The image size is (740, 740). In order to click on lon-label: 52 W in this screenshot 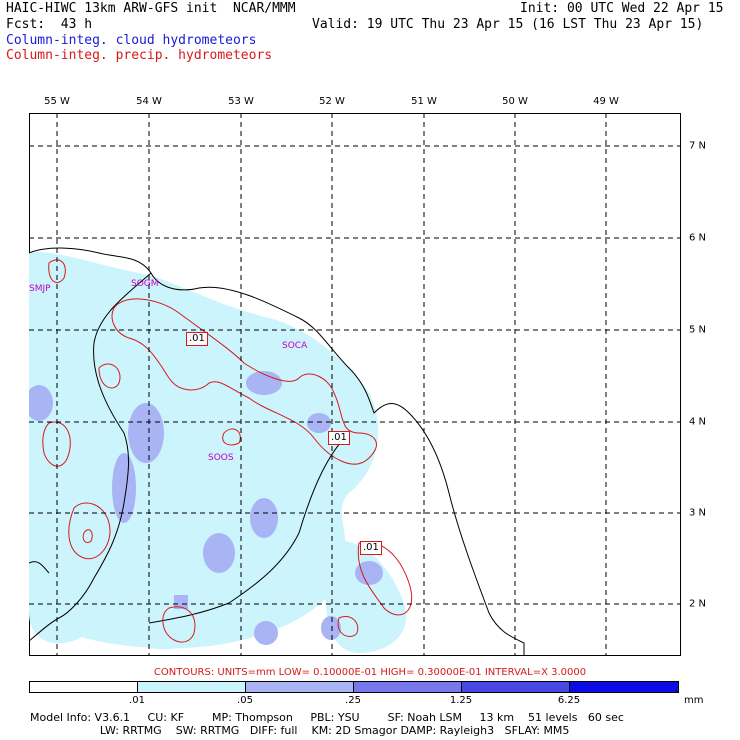, I will do `click(332, 101)`.